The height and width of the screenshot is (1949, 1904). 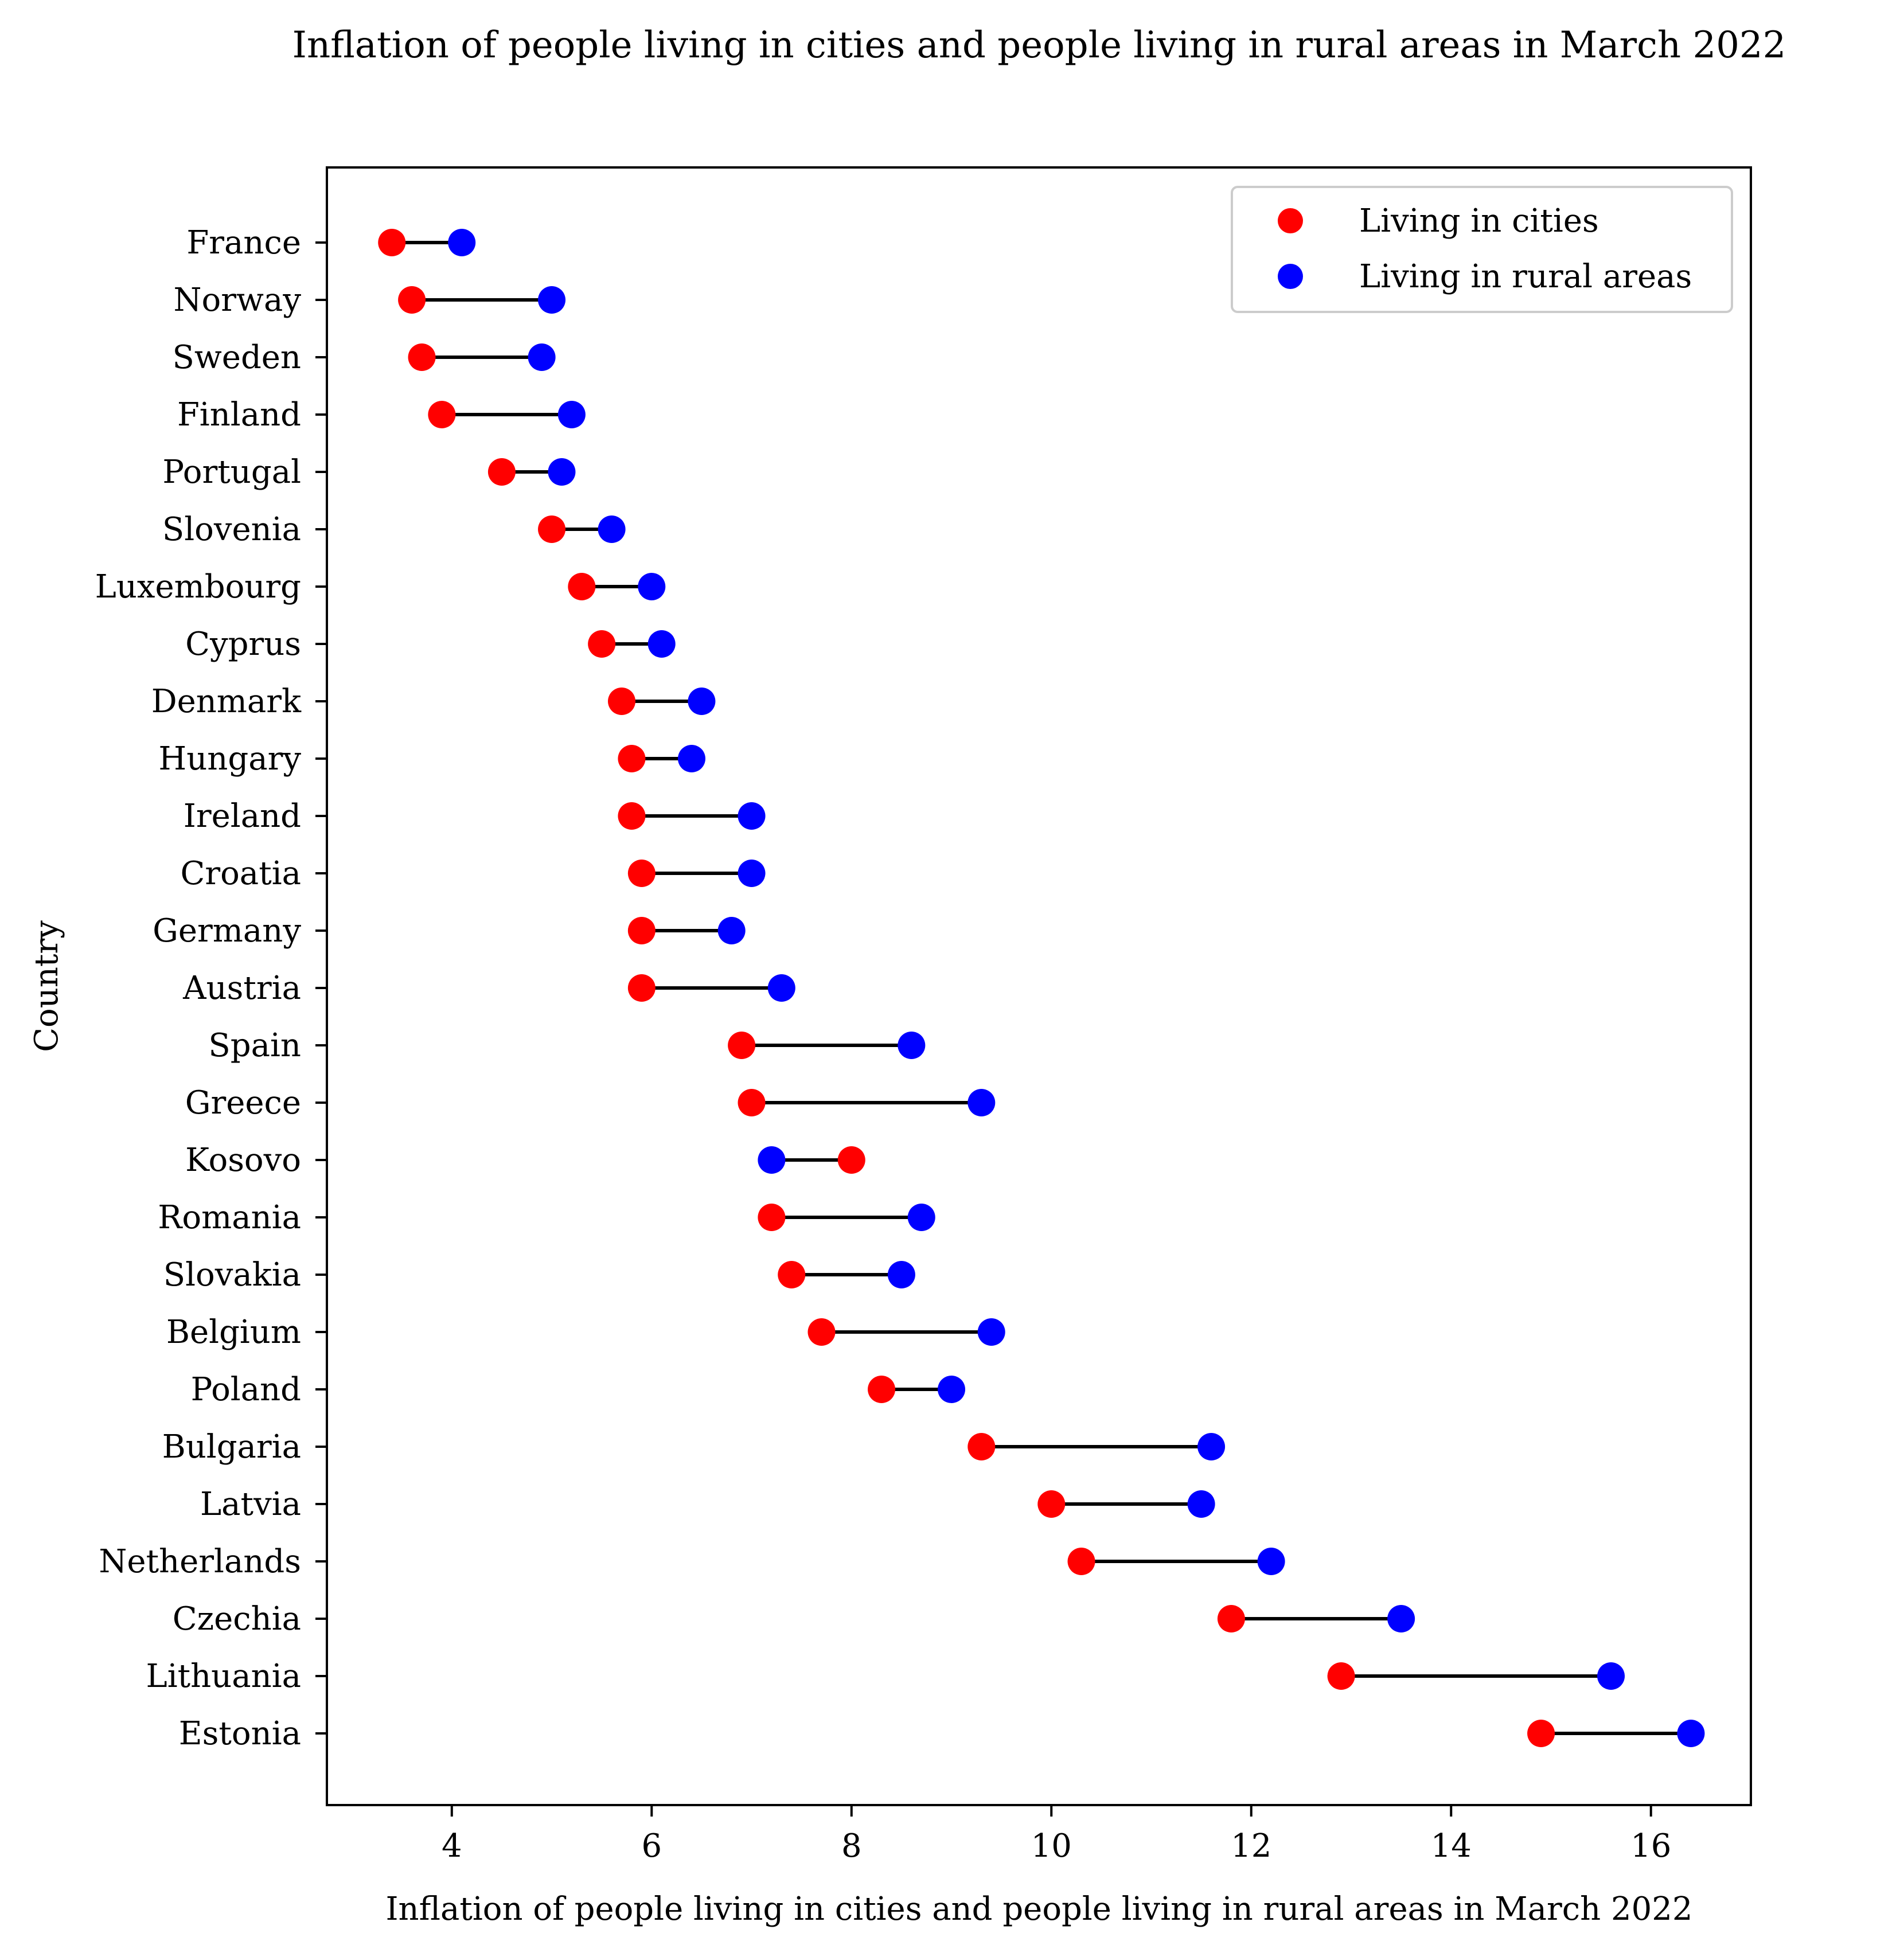 I want to click on y-tick-label-poland: Poland, so click(x=246, y=1389).